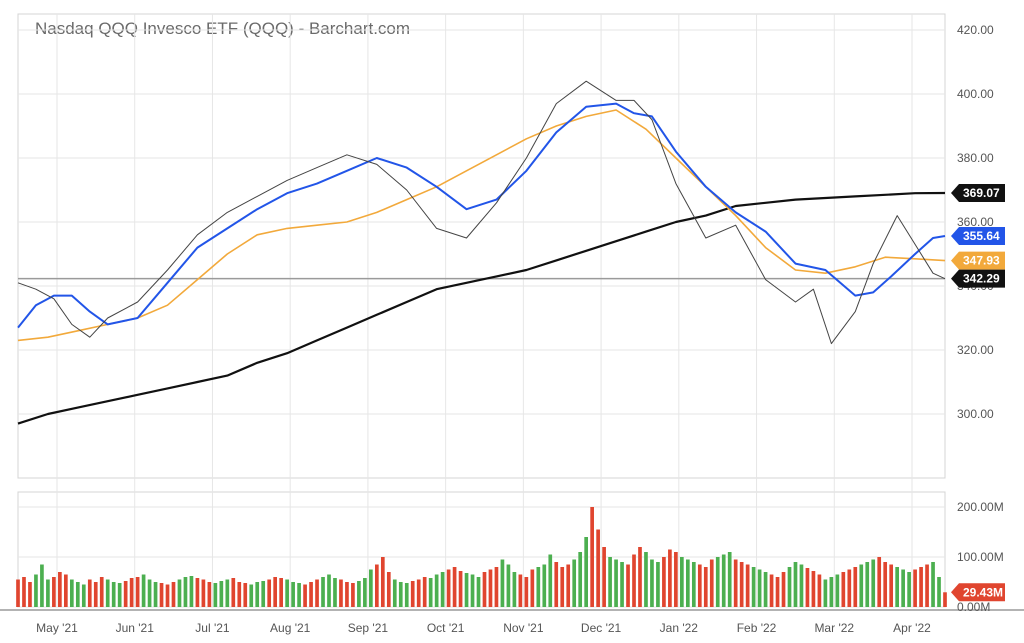 This screenshot has height=643, width=1024. Describe the element at coordinates (446, 628) in the screenshot. I see `x-tick-label: Oct '21` at that location.